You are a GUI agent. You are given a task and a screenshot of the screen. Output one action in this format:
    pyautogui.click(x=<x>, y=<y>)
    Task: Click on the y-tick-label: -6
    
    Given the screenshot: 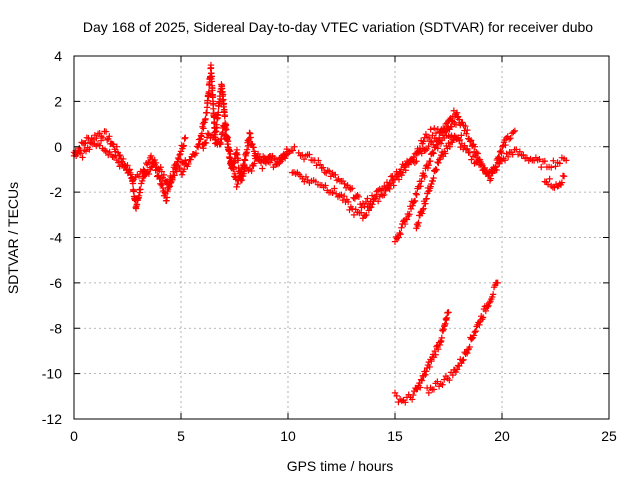 What is the action you would take?
    pyautogui.click(x=56, y=283)
    